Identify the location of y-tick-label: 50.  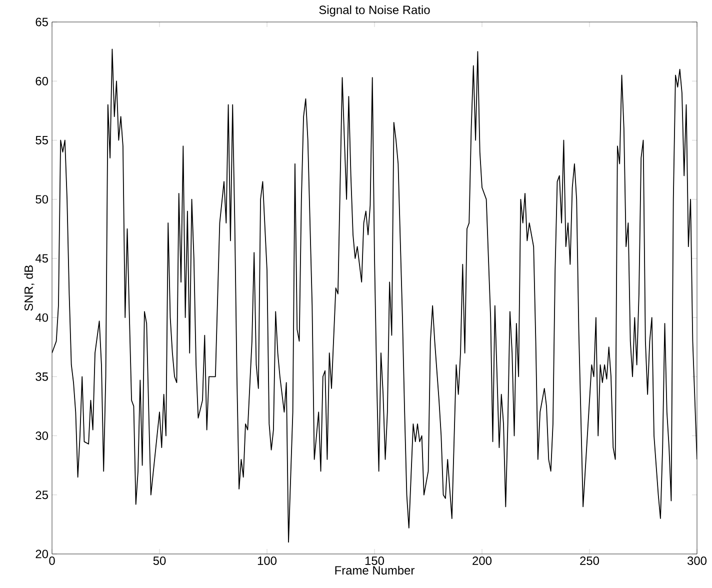
(42, 199).